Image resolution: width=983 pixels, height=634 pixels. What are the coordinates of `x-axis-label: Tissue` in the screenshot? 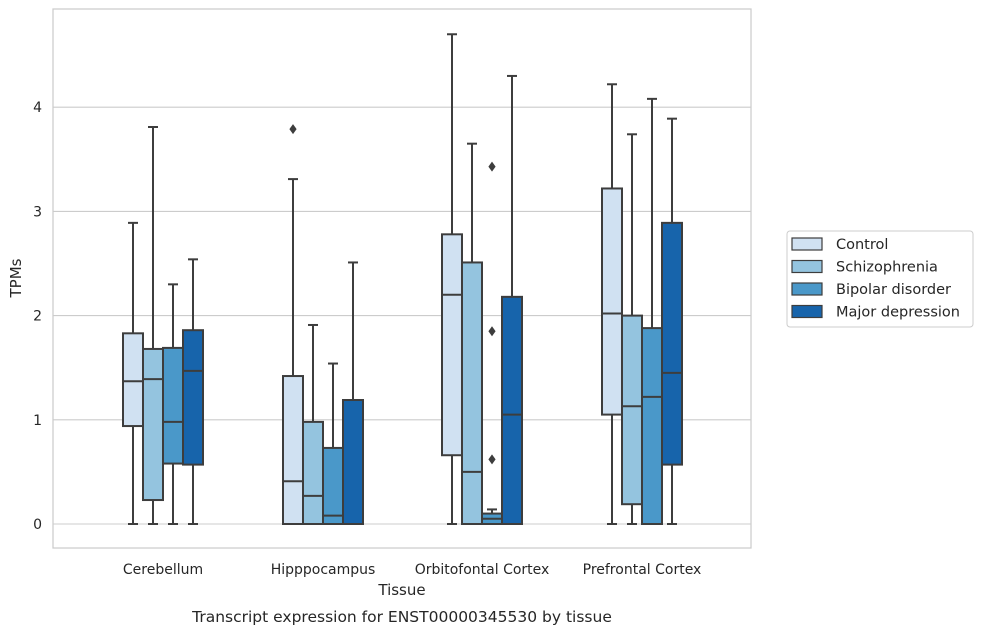 It's located at (401, 590).